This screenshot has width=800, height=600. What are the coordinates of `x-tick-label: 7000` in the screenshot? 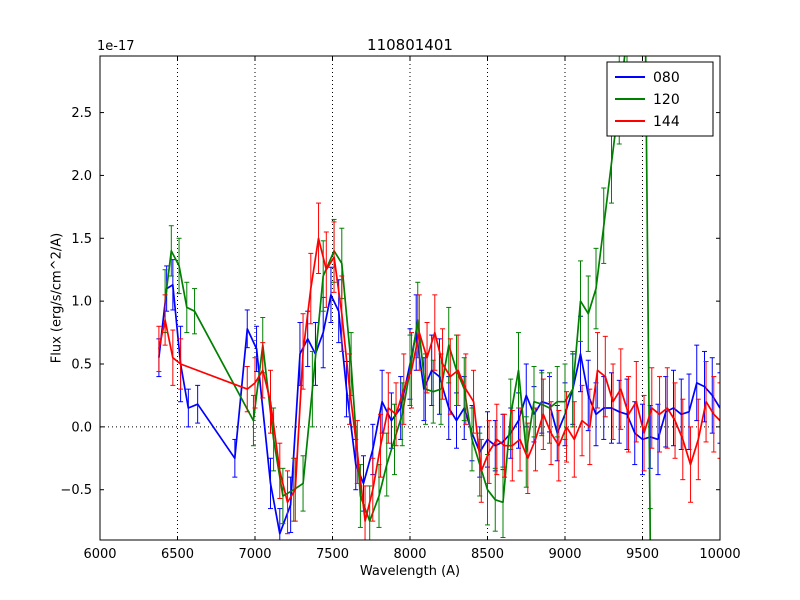 It's located at (254, 554).